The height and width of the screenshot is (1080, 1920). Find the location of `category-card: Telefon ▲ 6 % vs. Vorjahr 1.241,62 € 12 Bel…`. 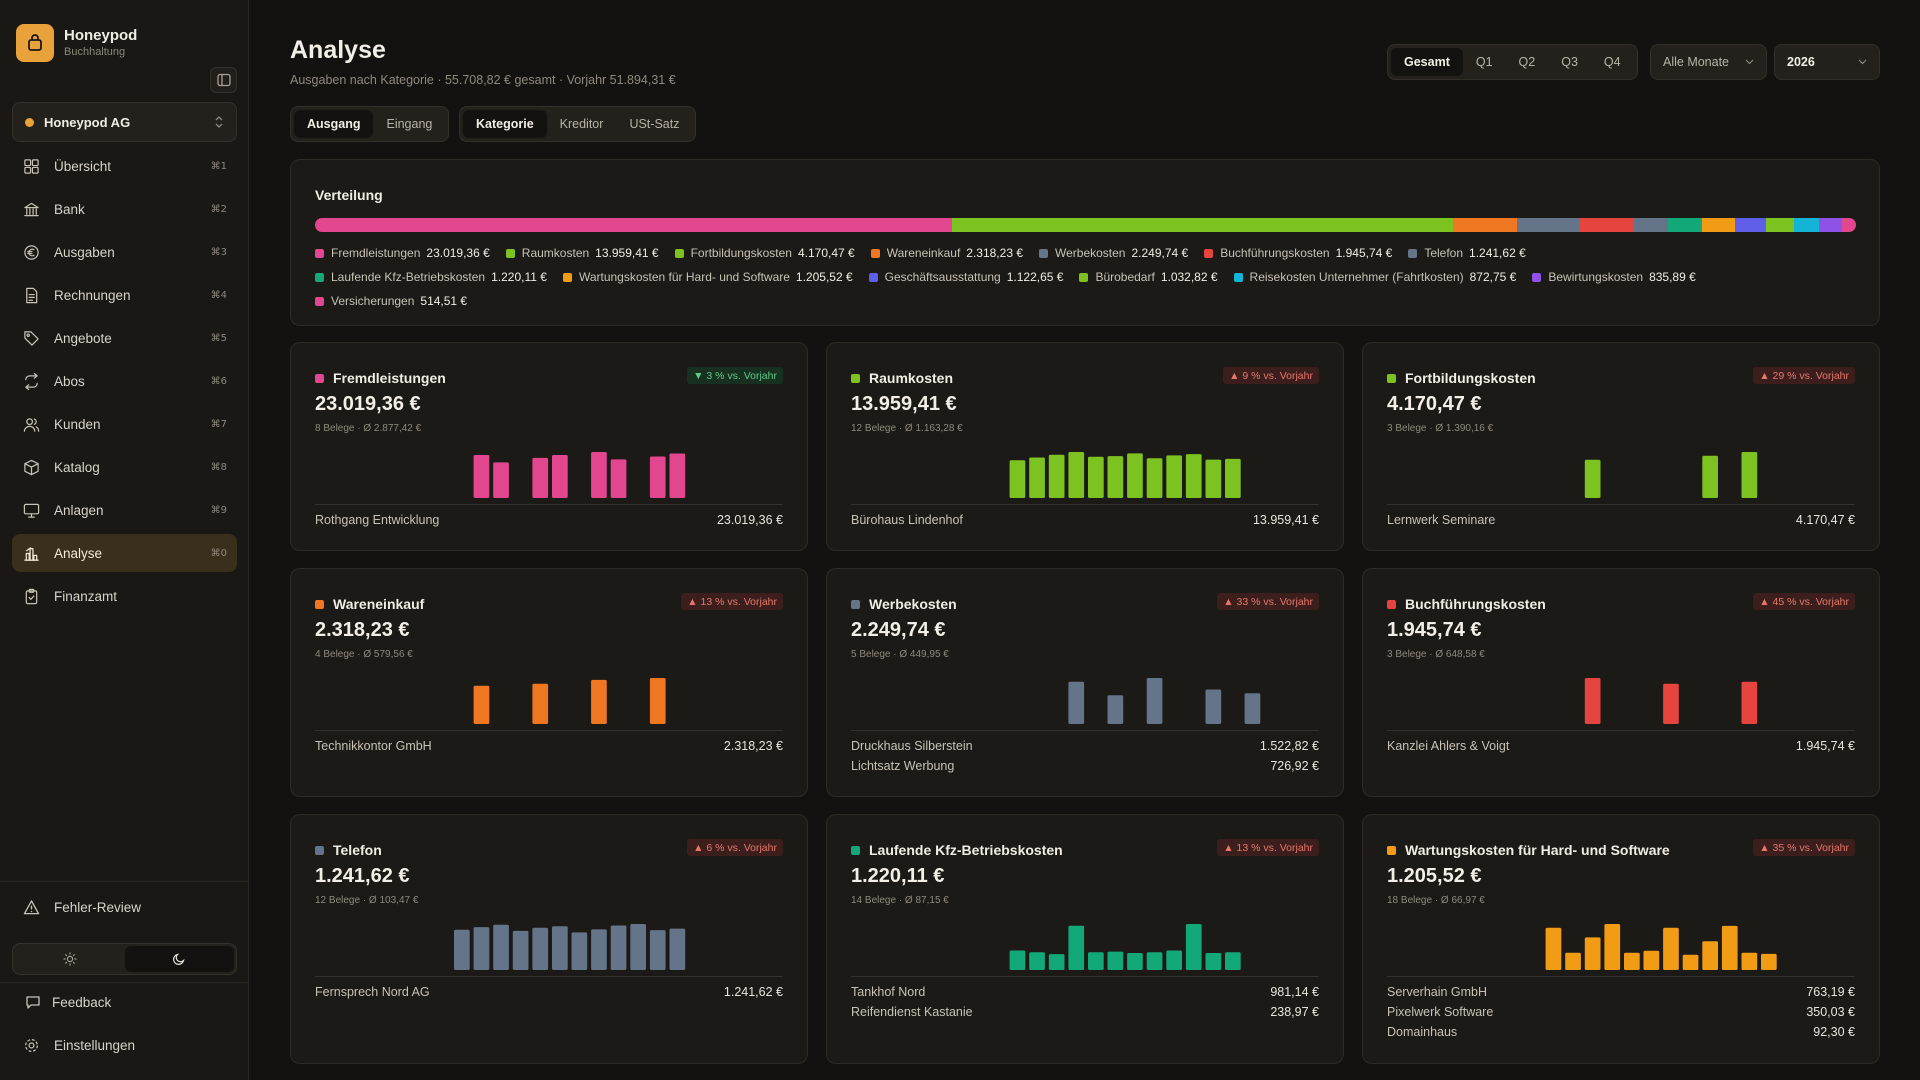

category-card: Telefon ▲ 6 % vs. Vorjahr 1.241,62 € 12 Bel… is located at coordinates (549, 939).